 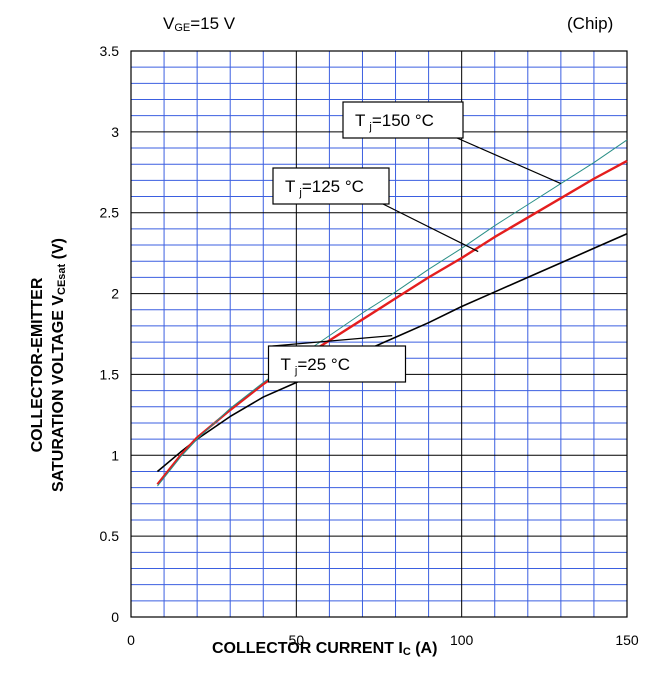 I want to click on y-tick-label: 0, so click(x=115, y=617).